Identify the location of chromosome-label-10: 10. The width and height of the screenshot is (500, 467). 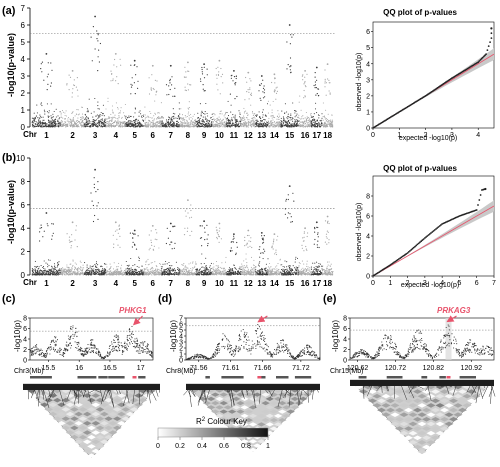
(219, 283).